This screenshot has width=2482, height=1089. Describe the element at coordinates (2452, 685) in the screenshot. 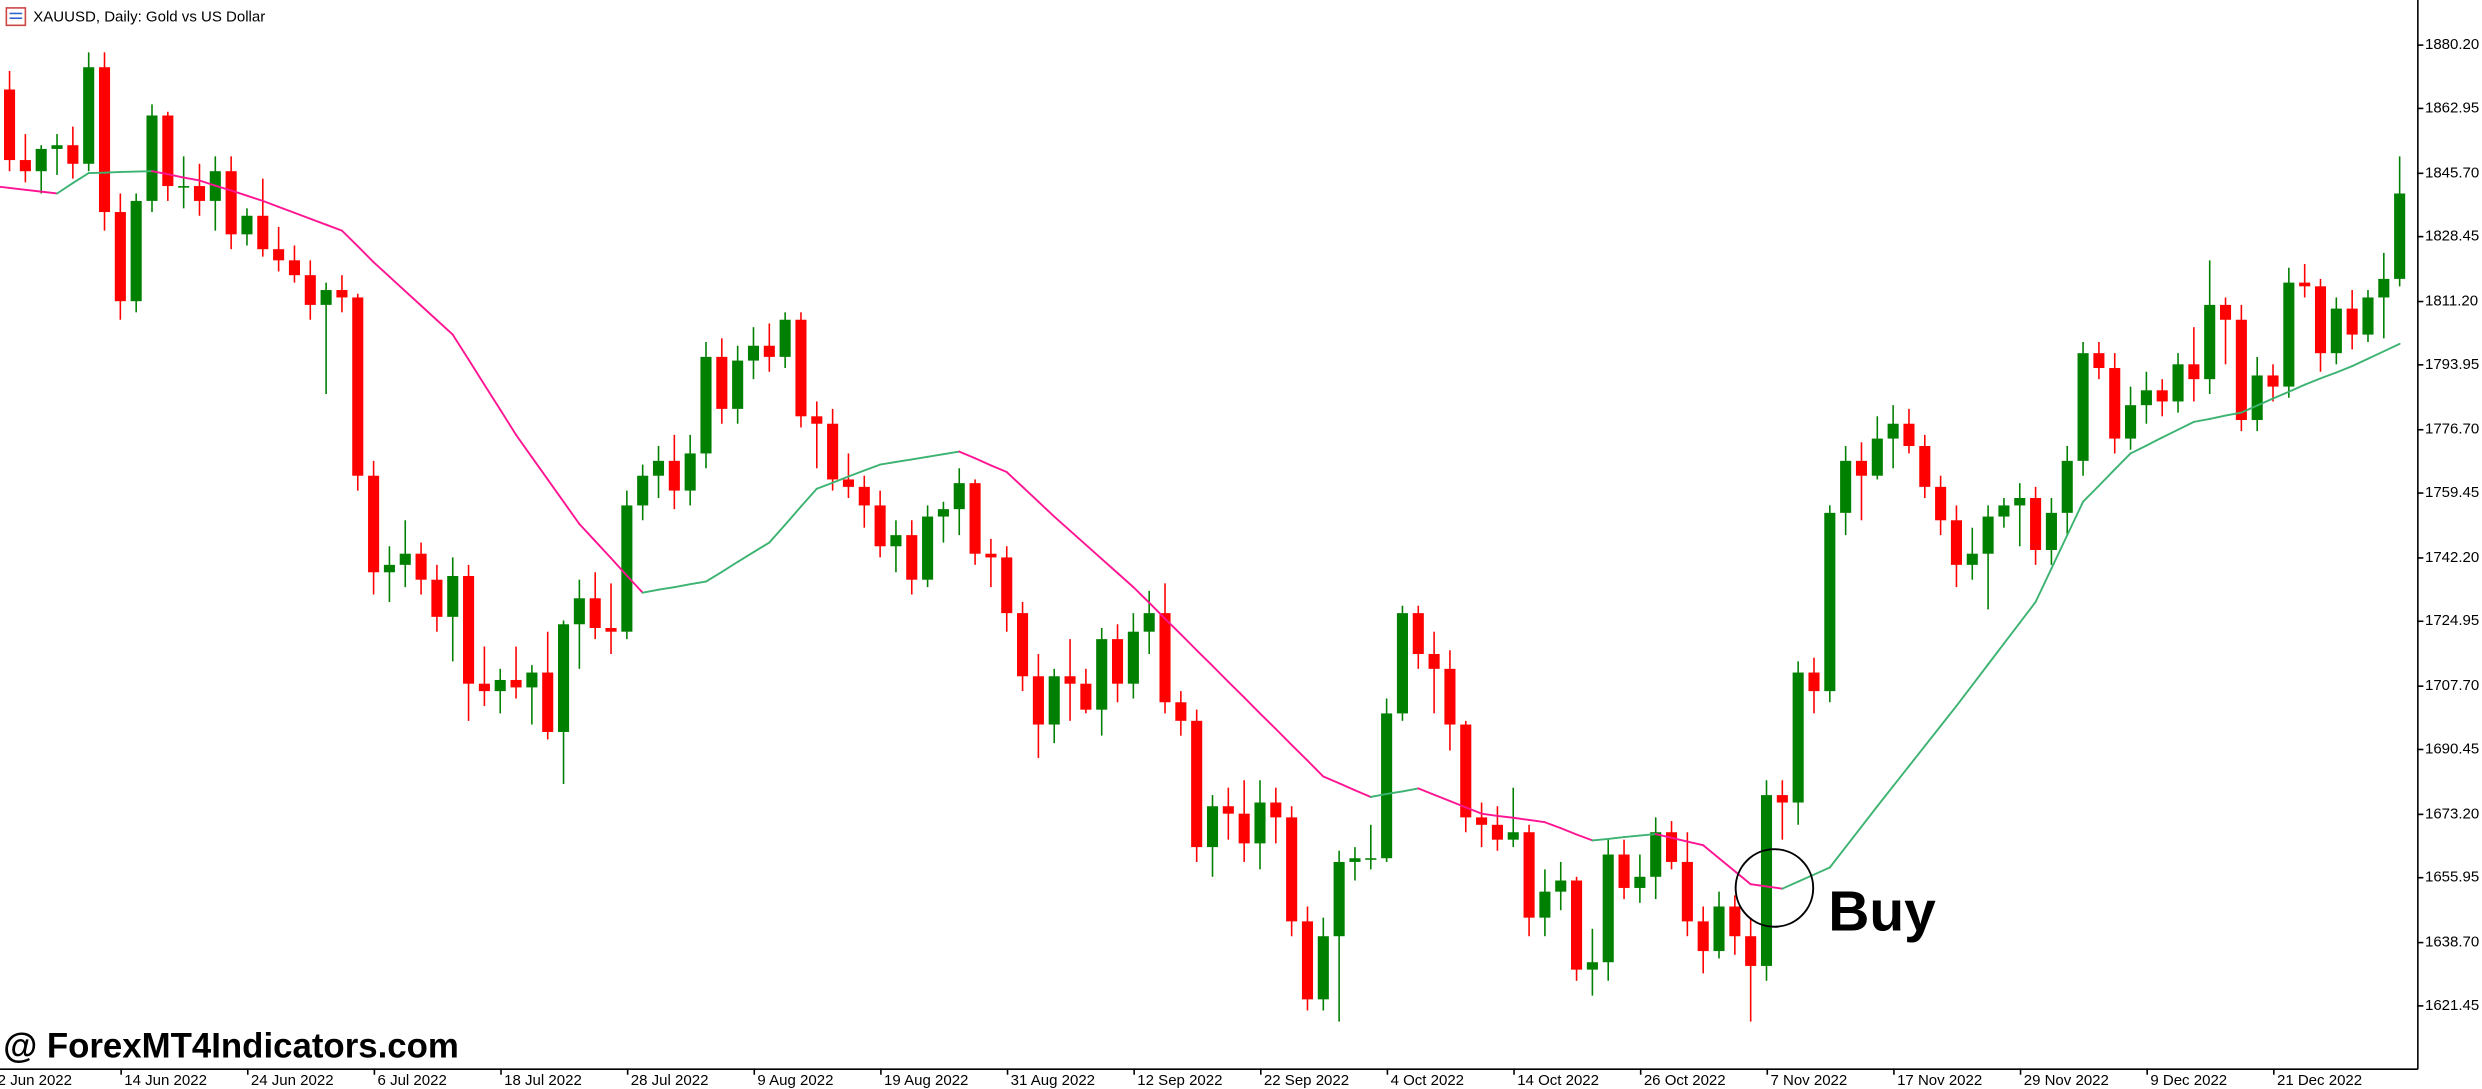

I see `y-tick-label: 1707.70` at that location.